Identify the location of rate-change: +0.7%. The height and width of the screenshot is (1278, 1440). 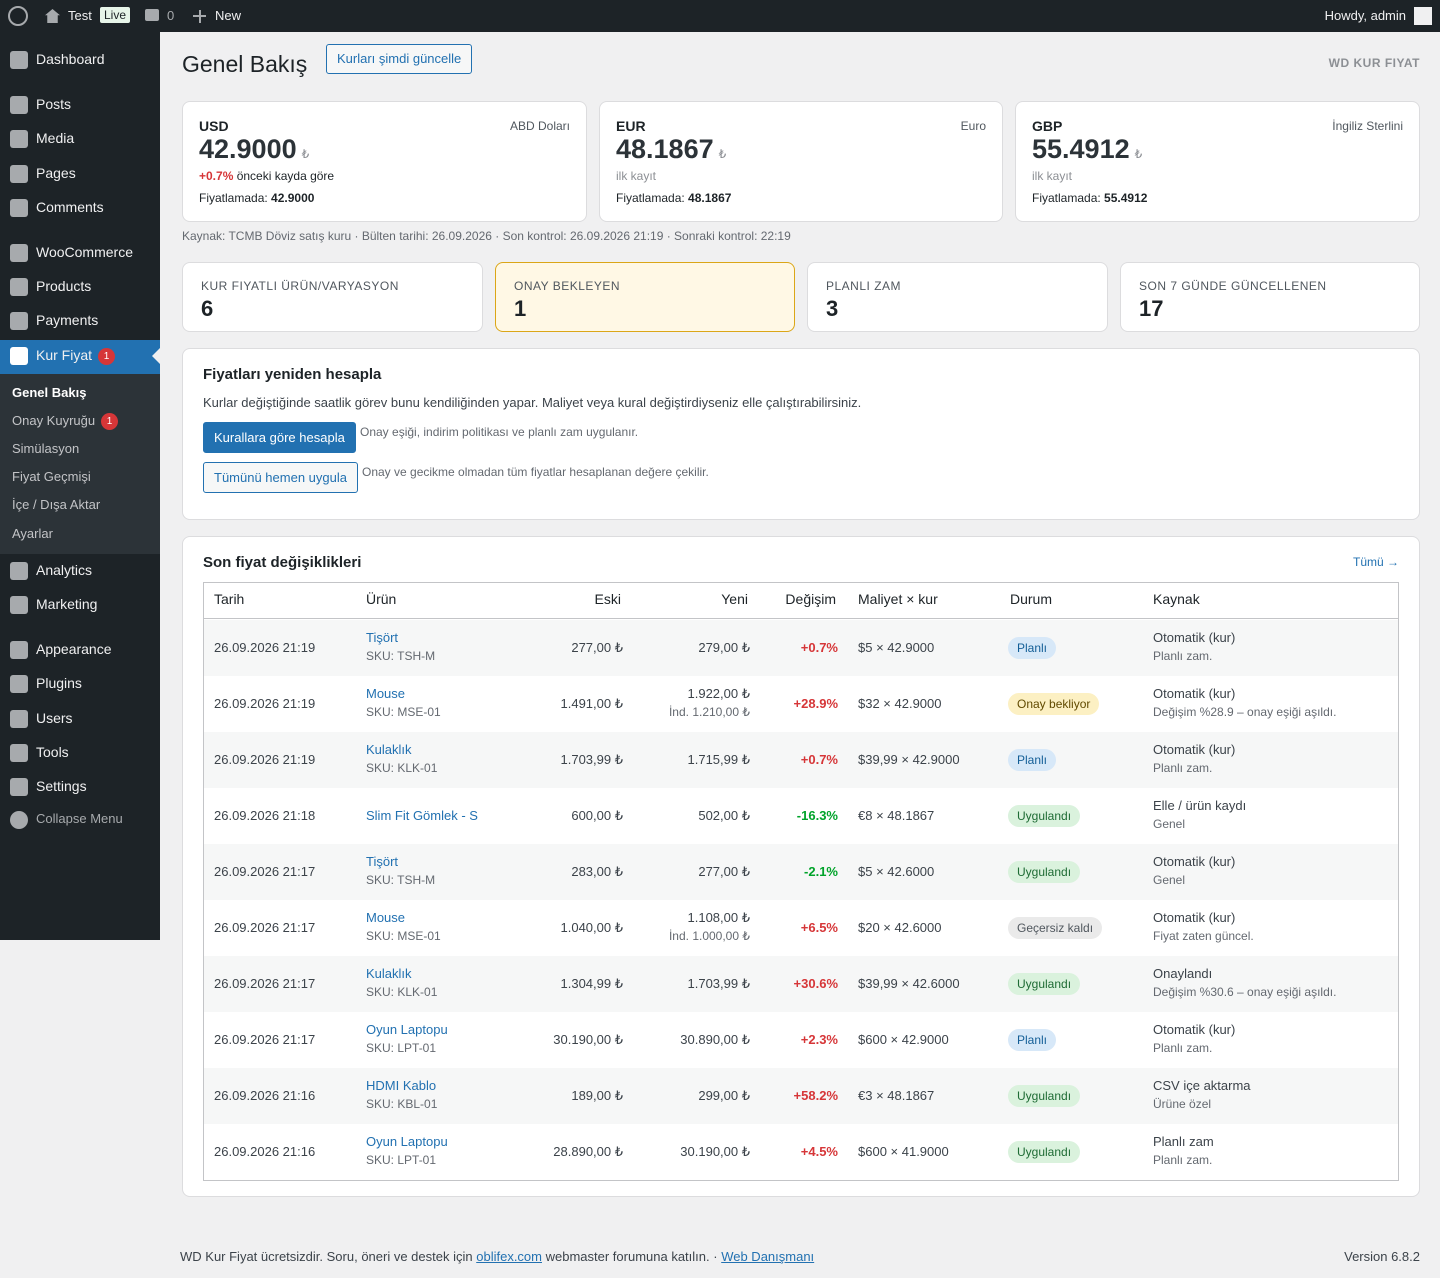
(216, 176).